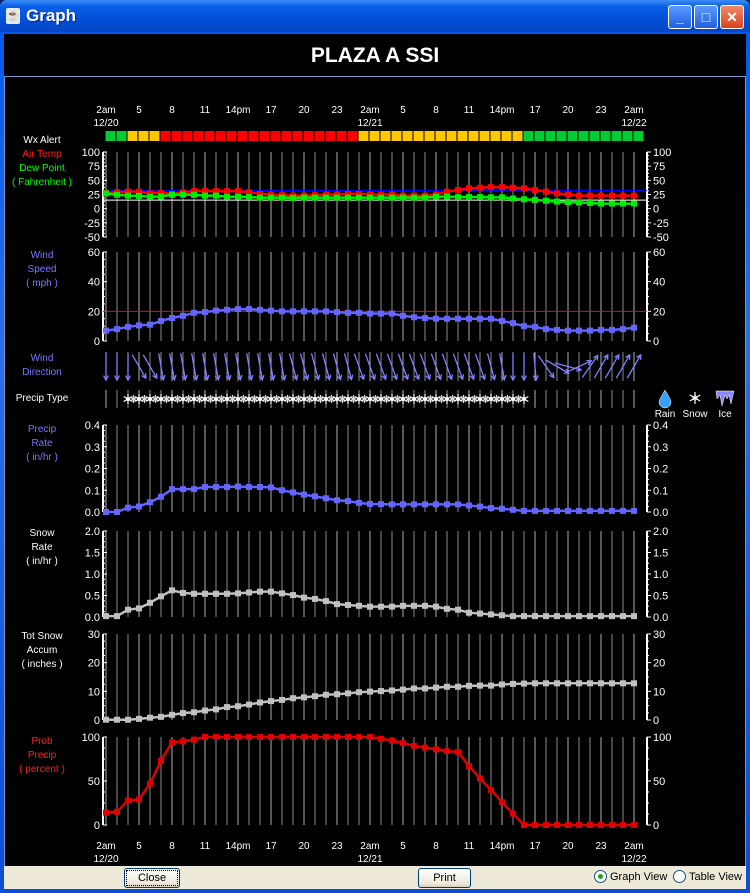 This screenshot has height=893, width=750. Describe the element at coordinates (51, 15) in the screenshot. I see `window-title: Graph` at that location.